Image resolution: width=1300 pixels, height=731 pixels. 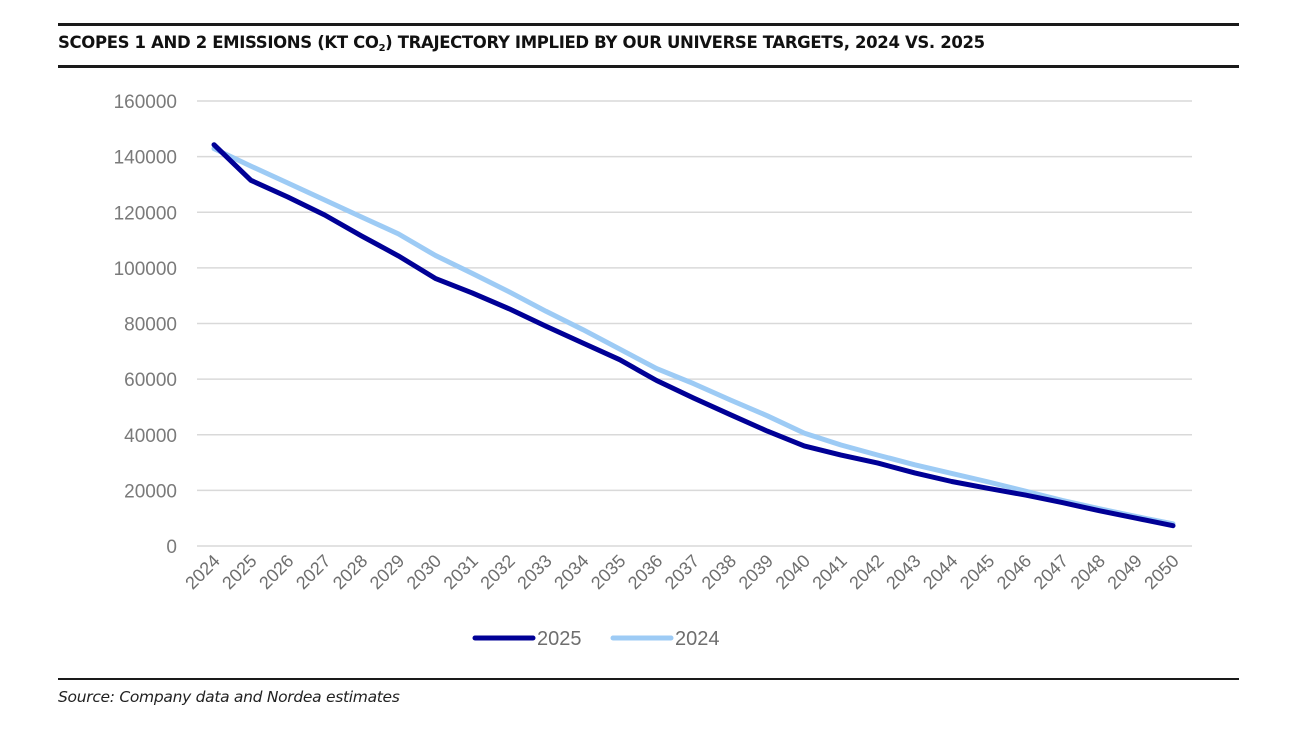 I want to click on x-tick-label: 2041, so click(x=829, y=572).